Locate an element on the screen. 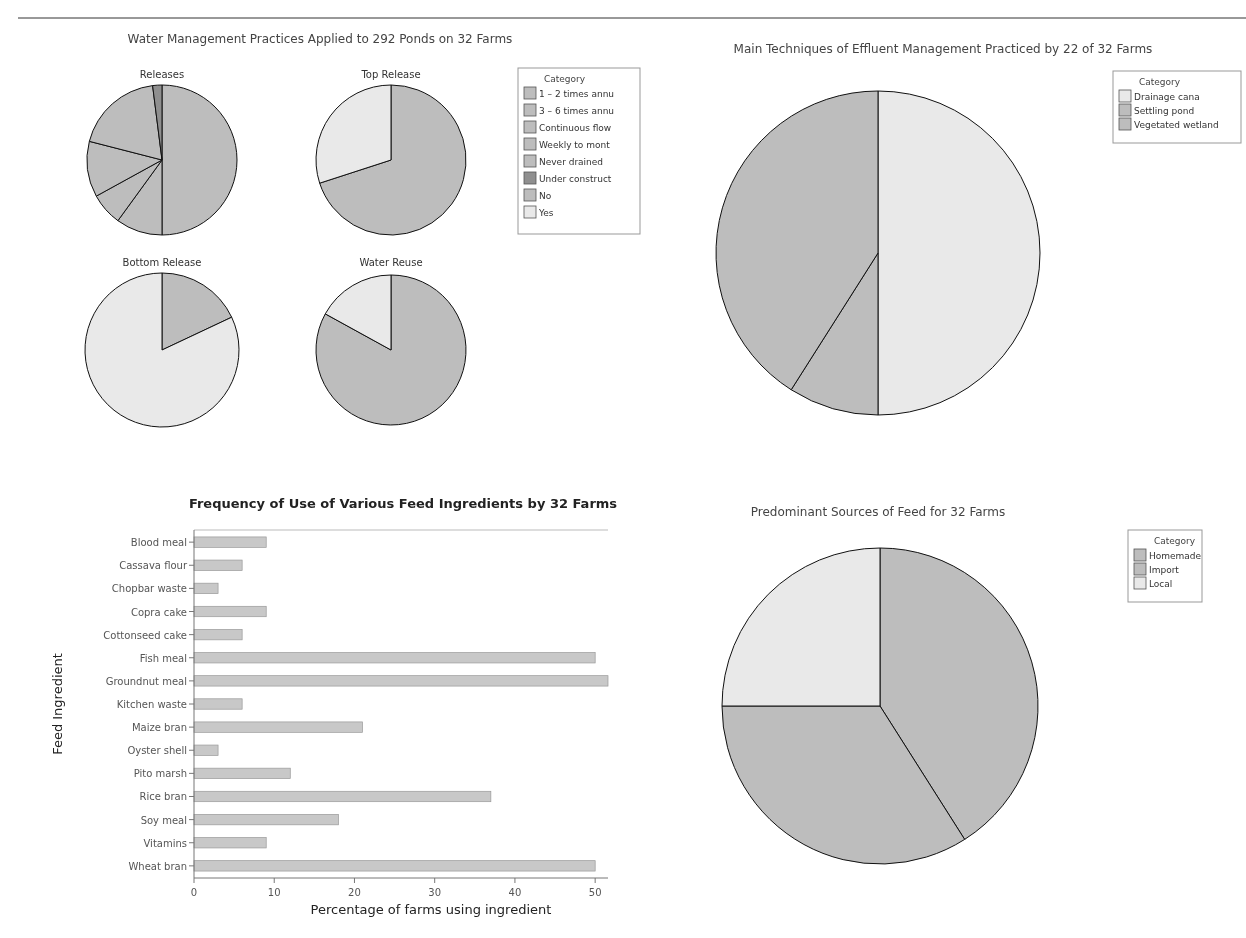 This screenshot has width=1246, height=938. legend-label: Under construct is located at coordinates (575, 179).